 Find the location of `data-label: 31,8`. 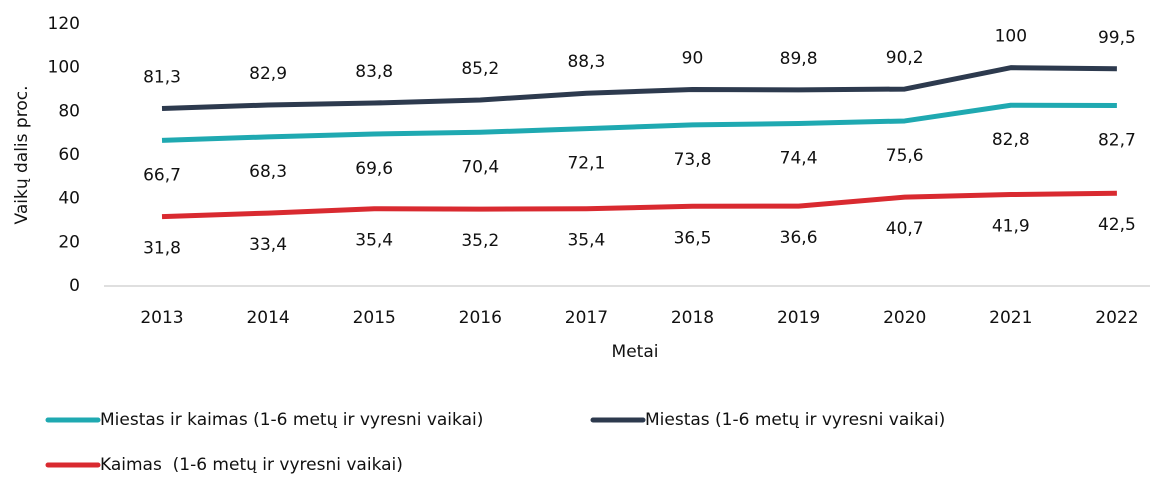

data-label: 31,8 is located at coordinates (162, 249).